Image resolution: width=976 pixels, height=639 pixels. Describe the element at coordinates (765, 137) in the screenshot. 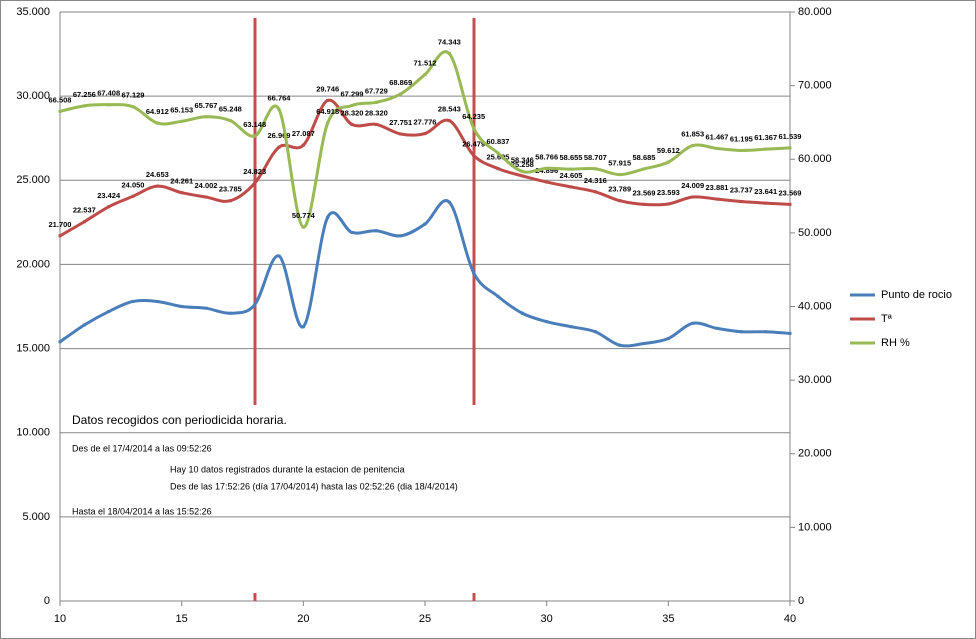

I see `data-label: 61.367` at that location.